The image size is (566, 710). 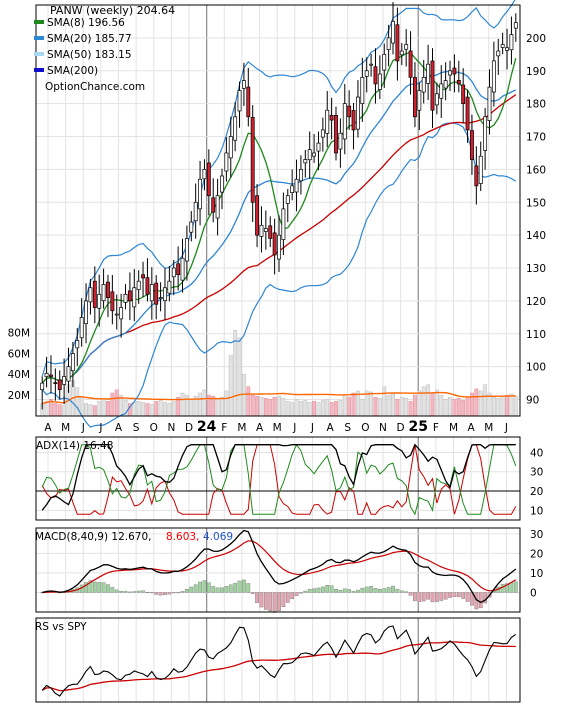 I want to click on volume-tick-label: 80M, so click(x=19, y=333).